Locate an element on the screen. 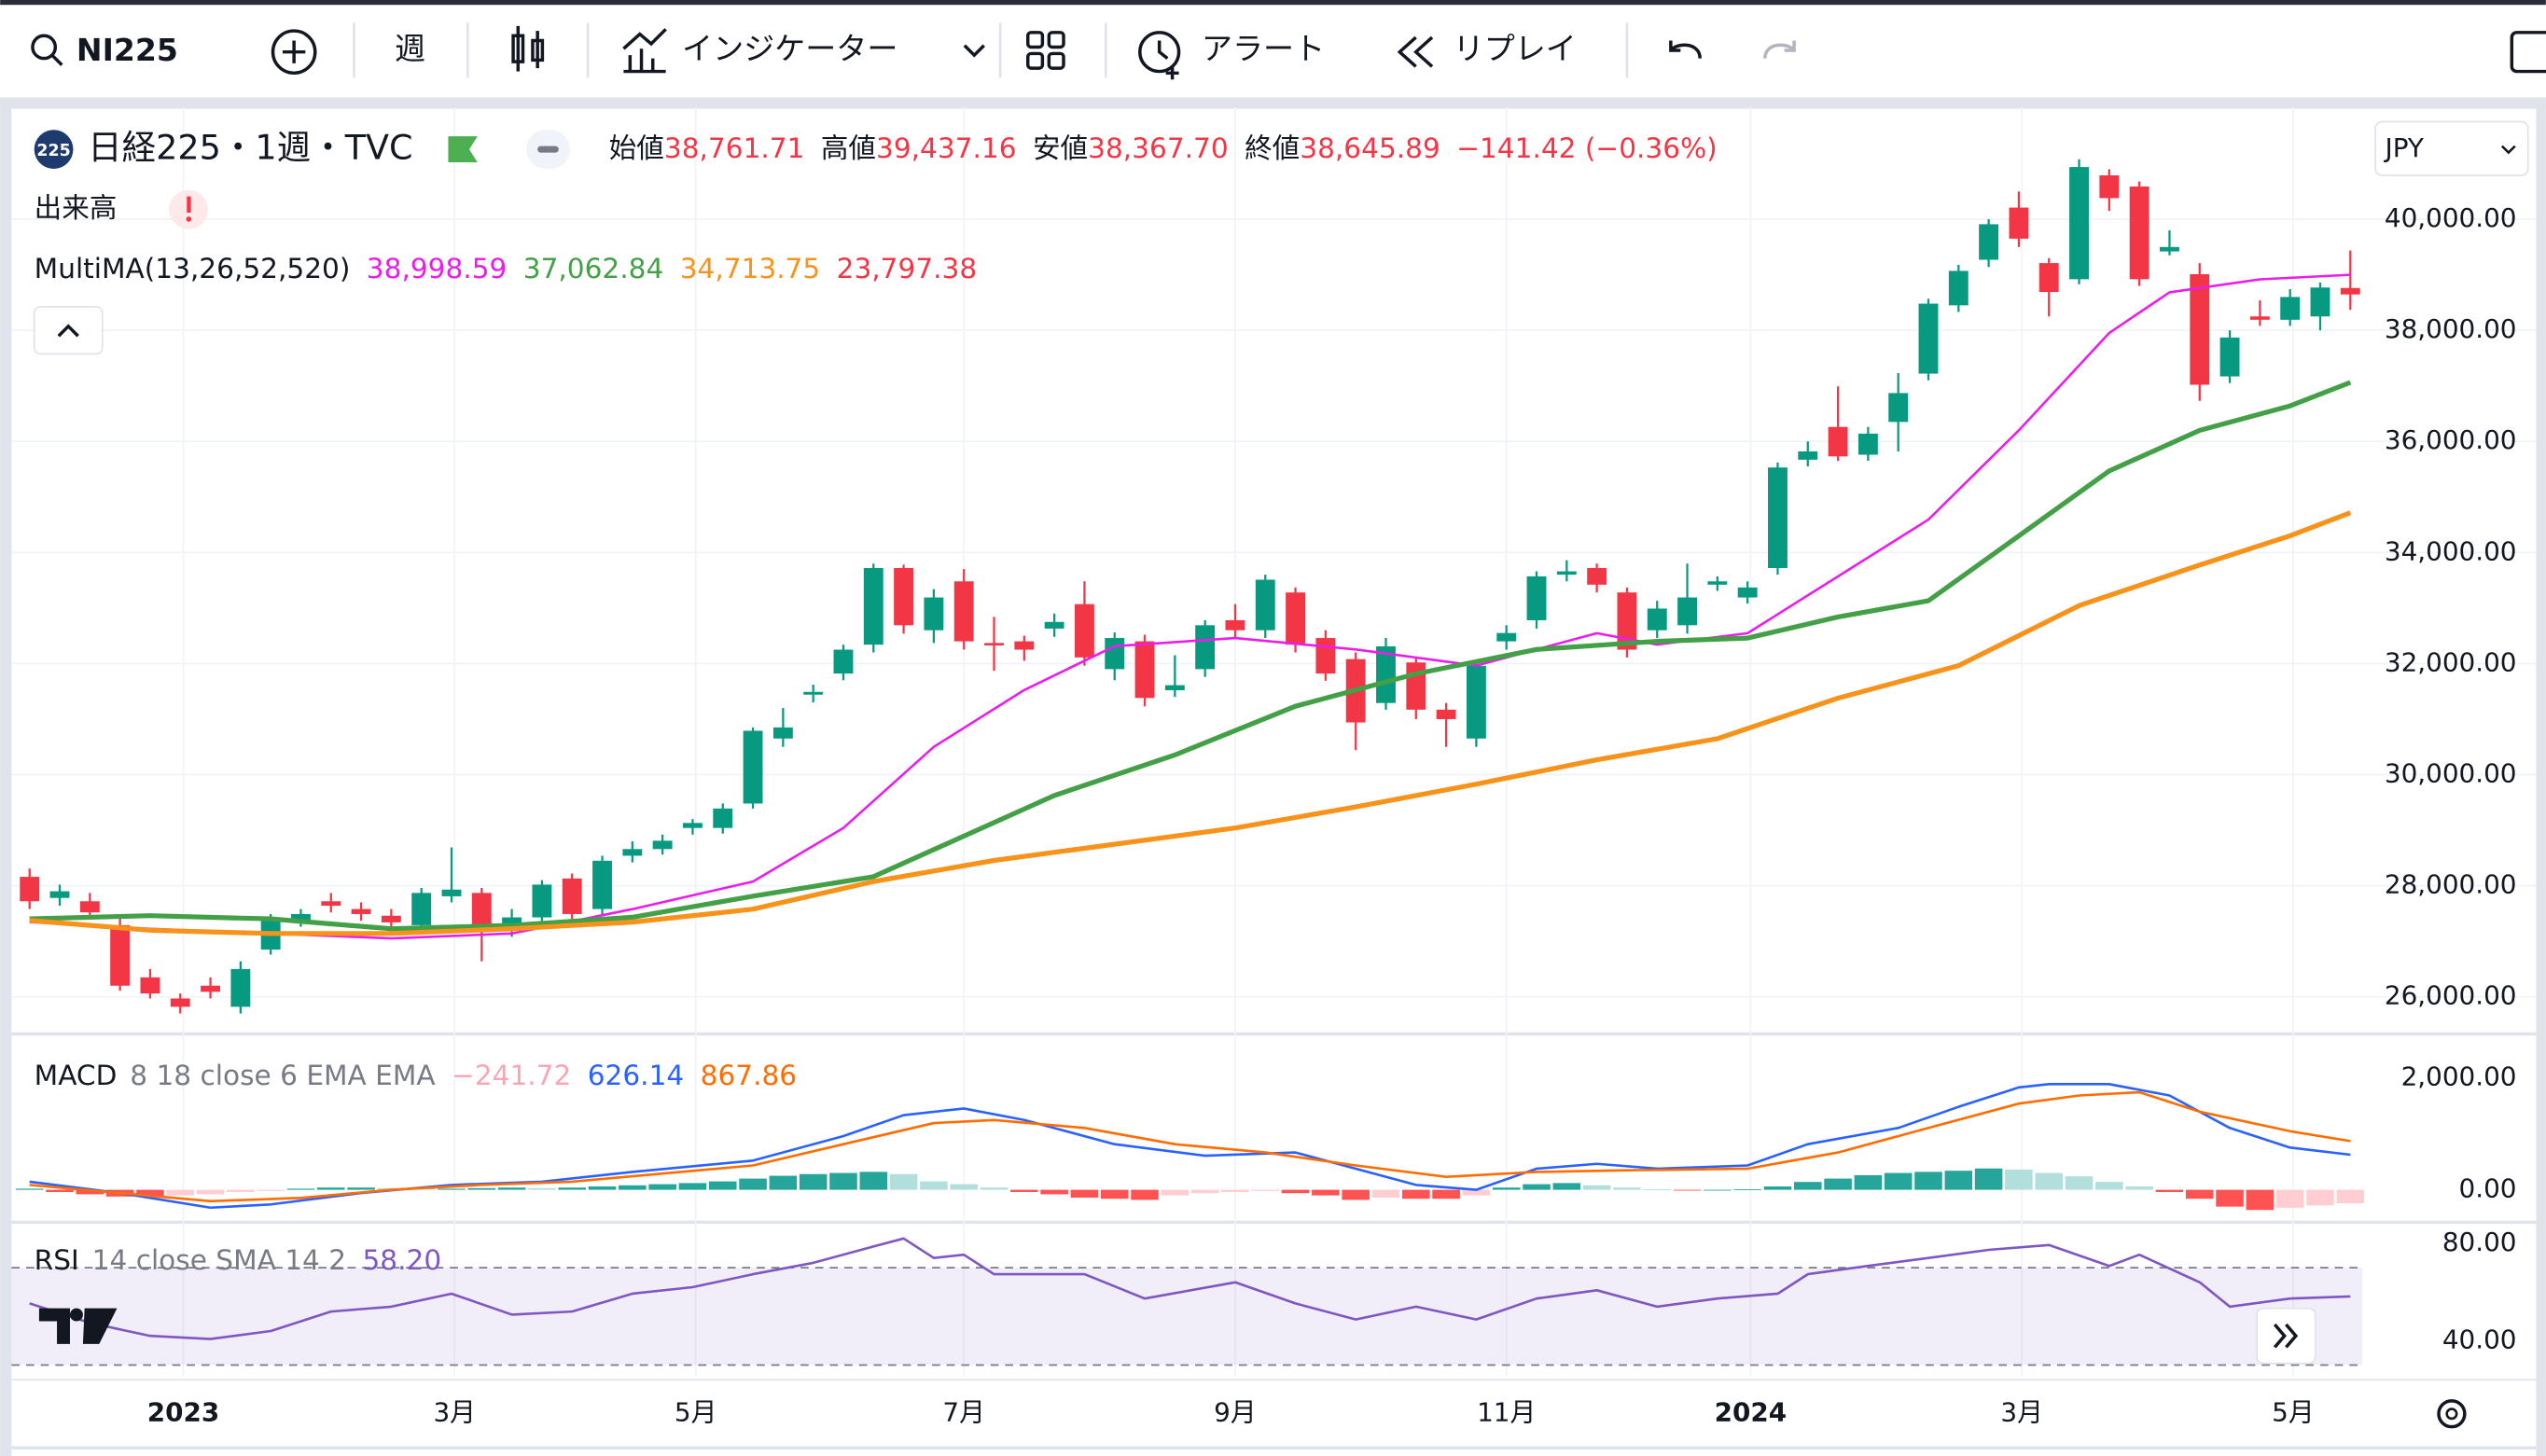 This screenshot has width=2546, height=1456. dropdown-icon is located at coordinates (974, 51).